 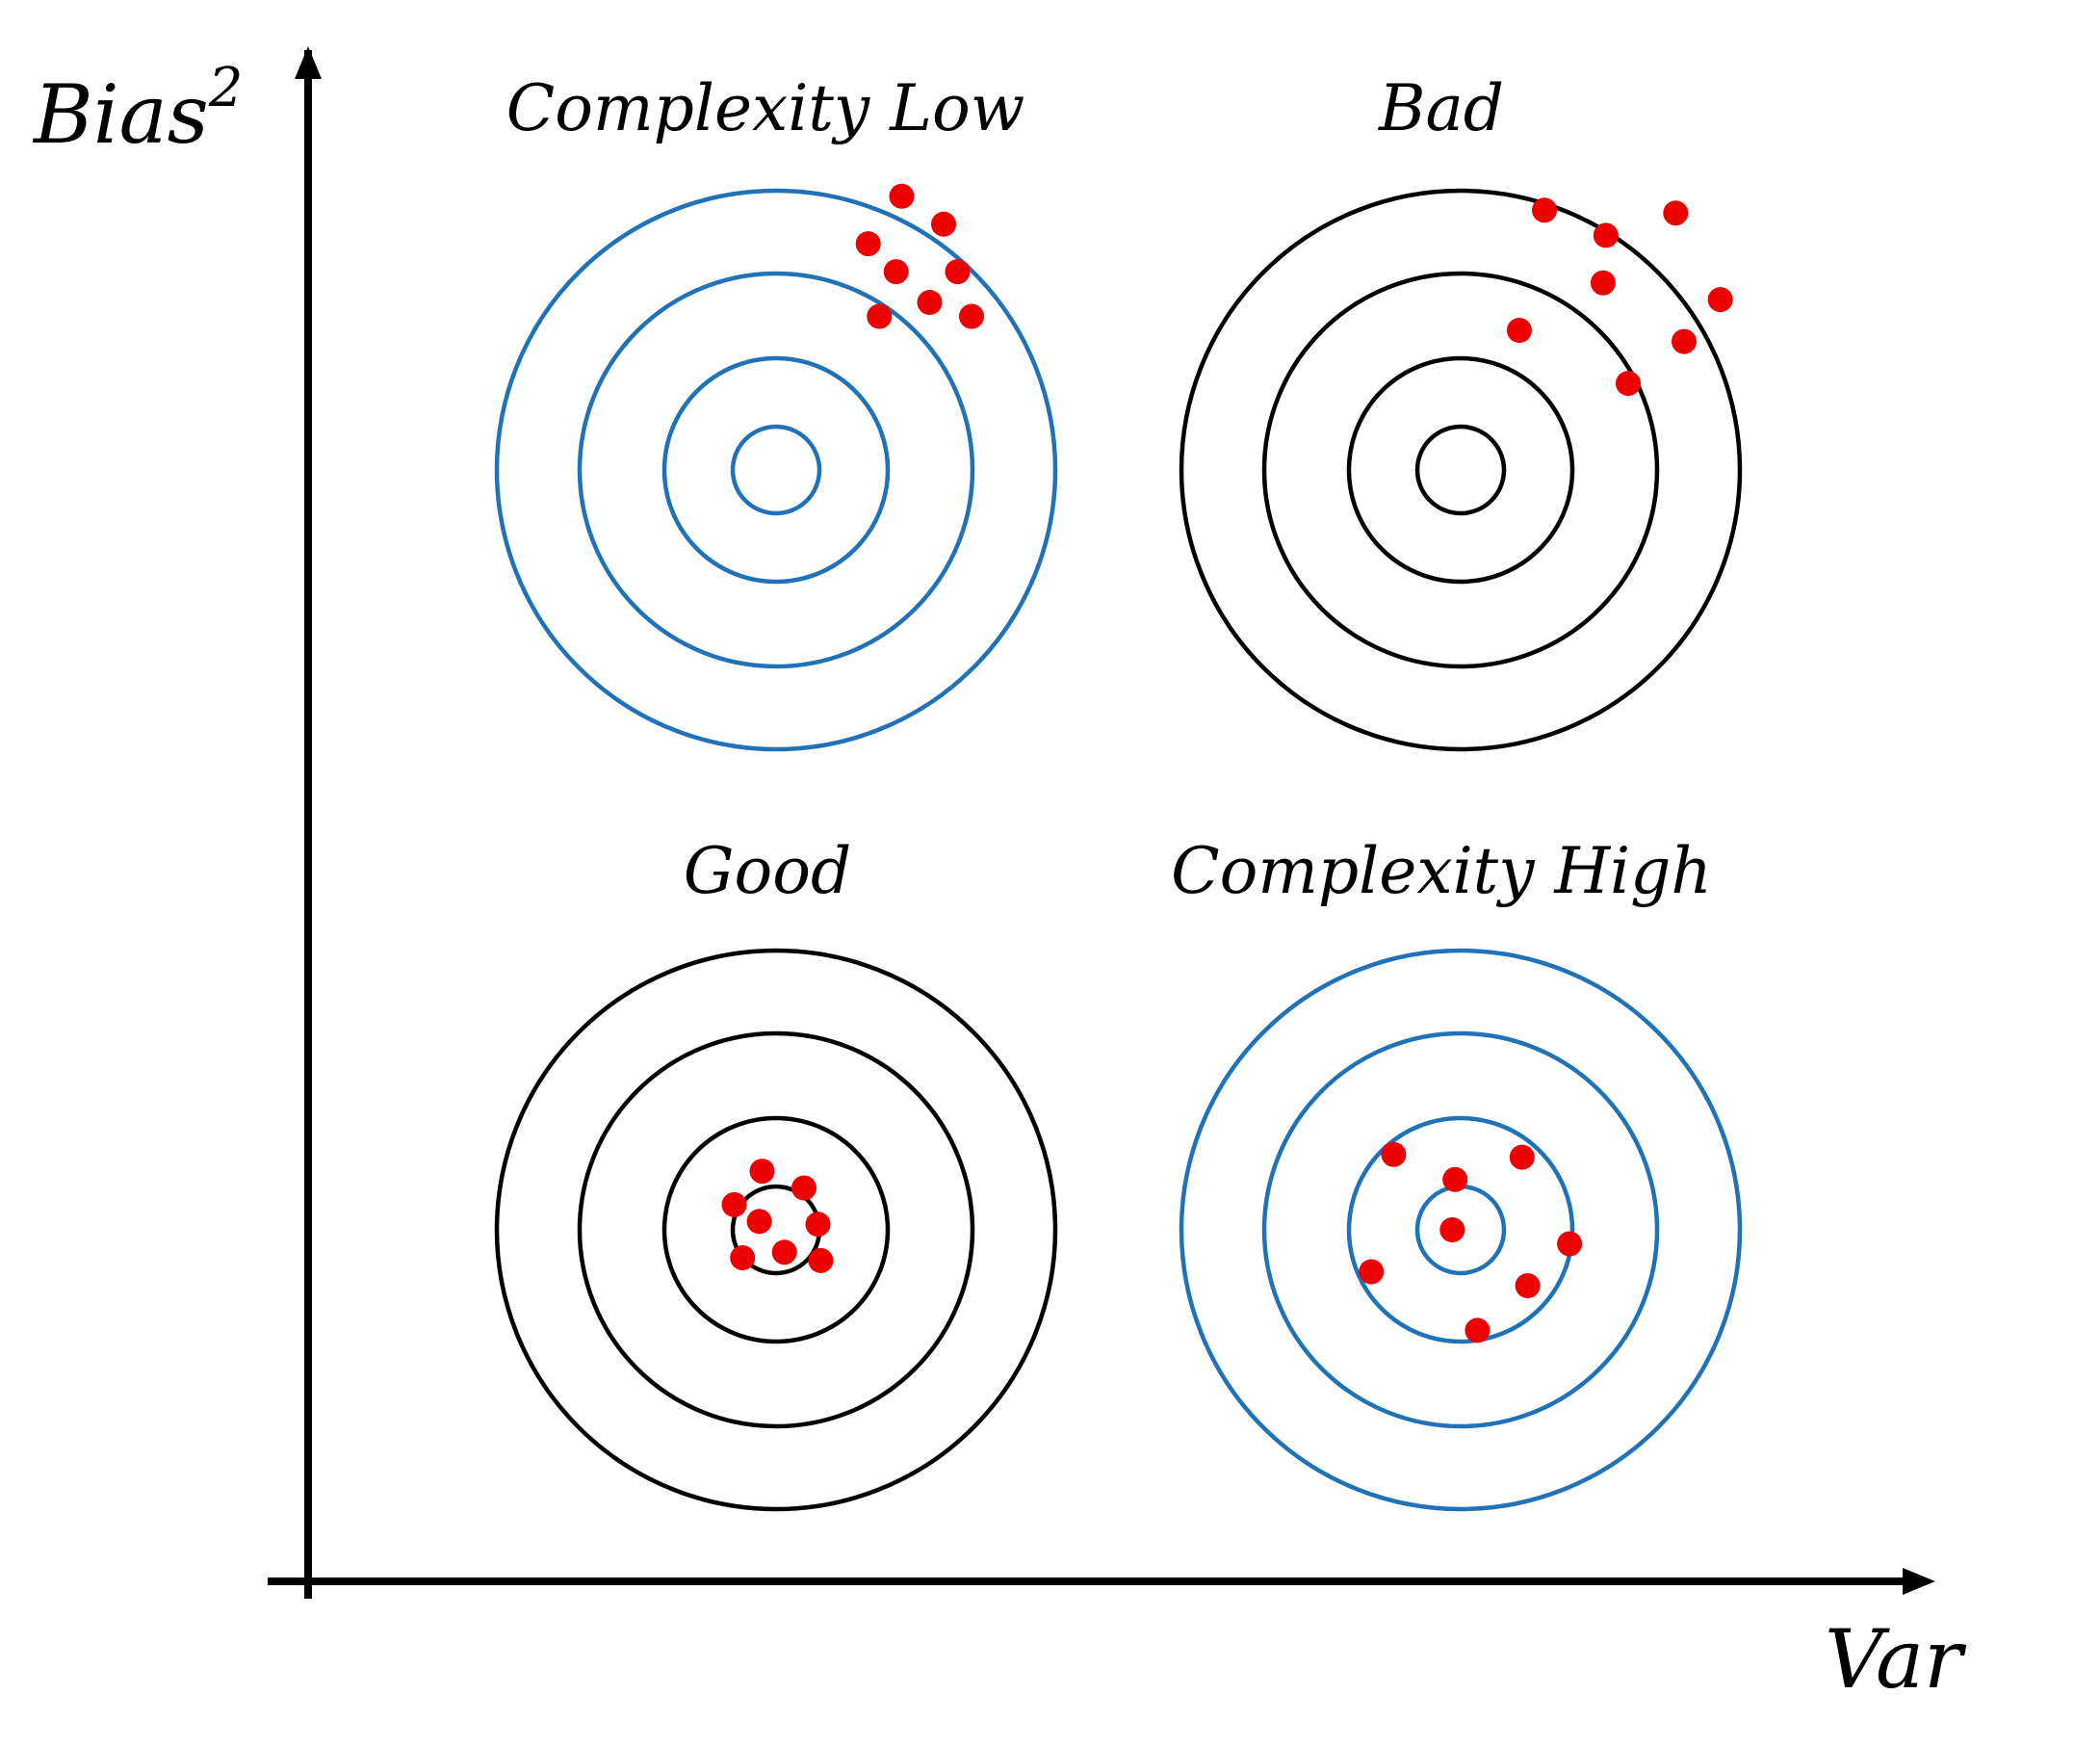 What do you see at coordinates (226, 88) in the screenshot?
I see `y-axis-label-exponent: 2` at bounding box center [226, 88].